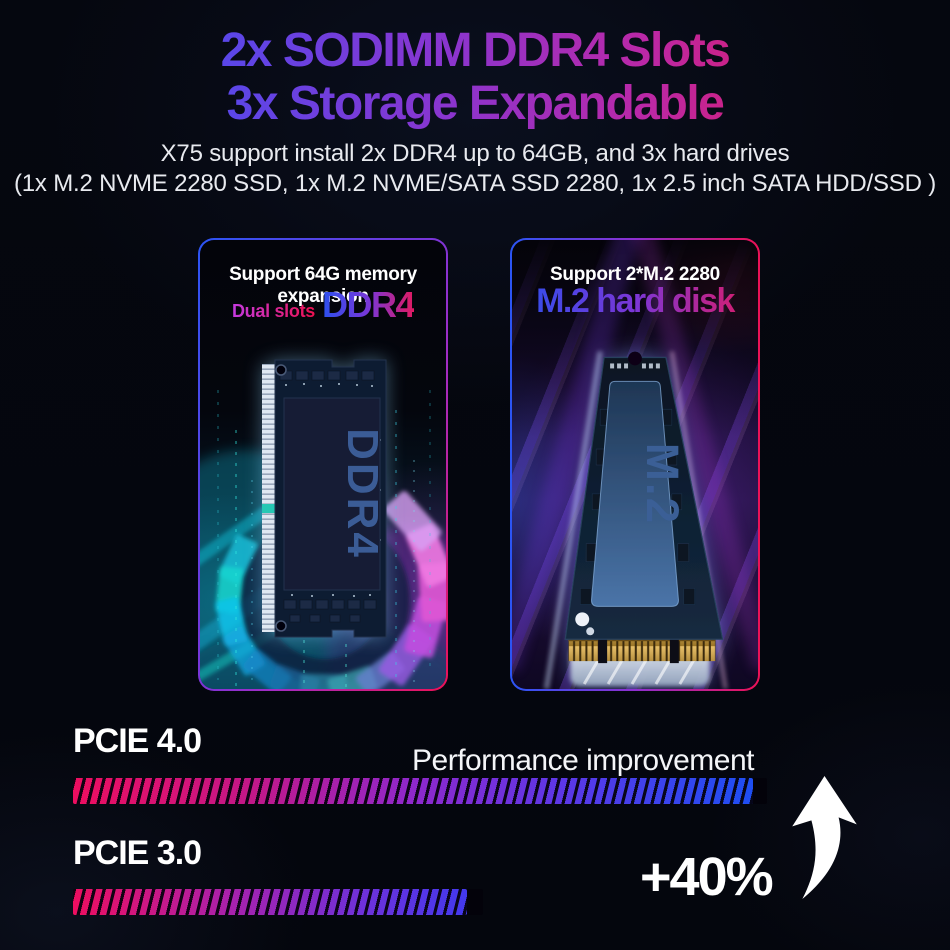 The image size is (950, 950). I want to click on storage-card: M.2 Support 2*M.2 2280 M.2 hard disk, so click(635, 464).